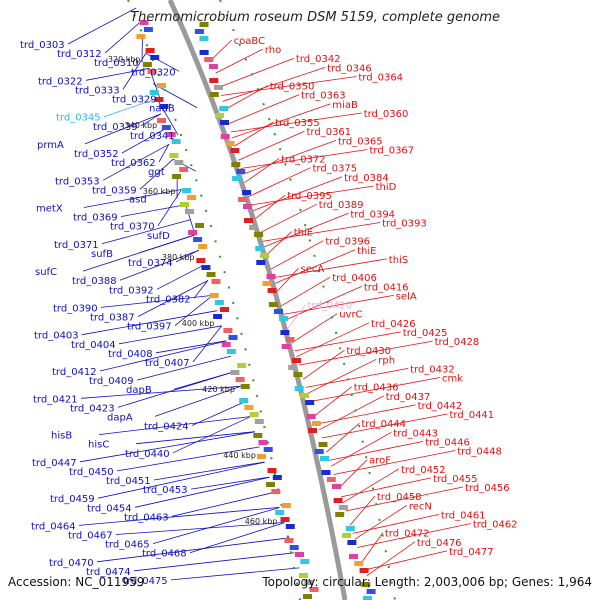 The width and height of the screenshot is (600, 600). I want to click on right-gene-label: trd_0416, so click(386, 287).